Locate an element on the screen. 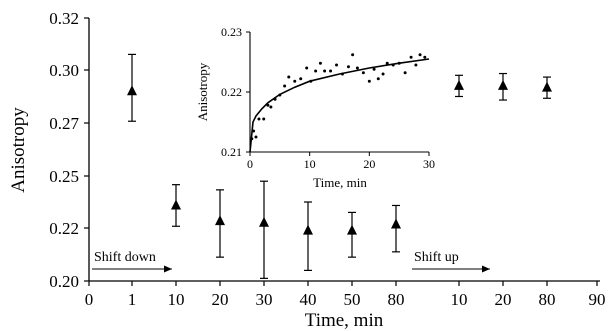 This screenshot has height=331, width=612. x-tick-label: 0 is located at coordinates (89, 299).